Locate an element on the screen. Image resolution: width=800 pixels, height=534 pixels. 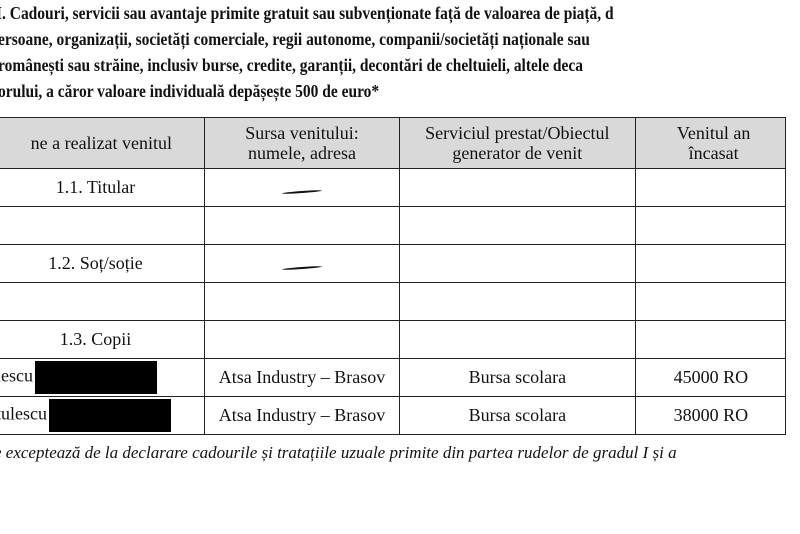
child-name: utulescu is located at coordinates (23, 413).